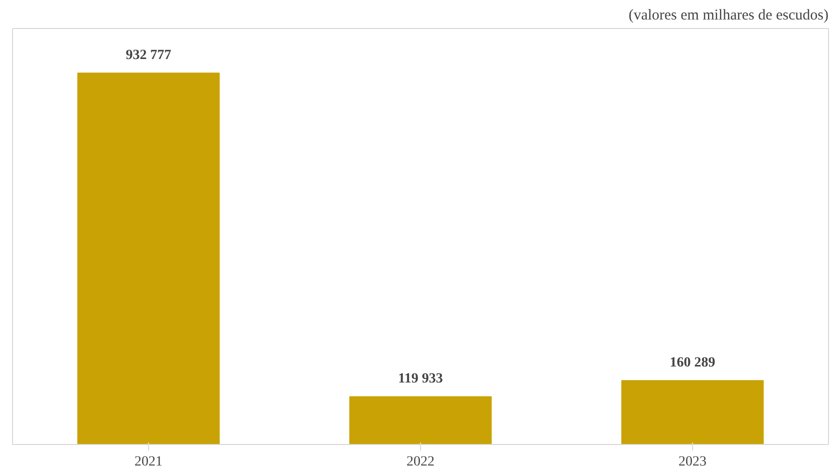  I want to click on x-tick-label: 2023, so click(692, 462).